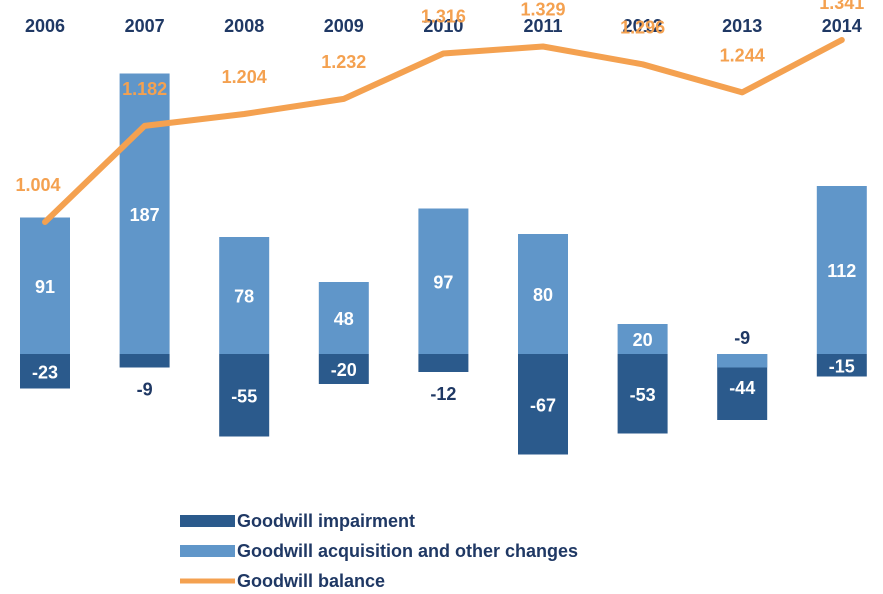  I want to click on acquisition-bar-2008, so click(244, 295).